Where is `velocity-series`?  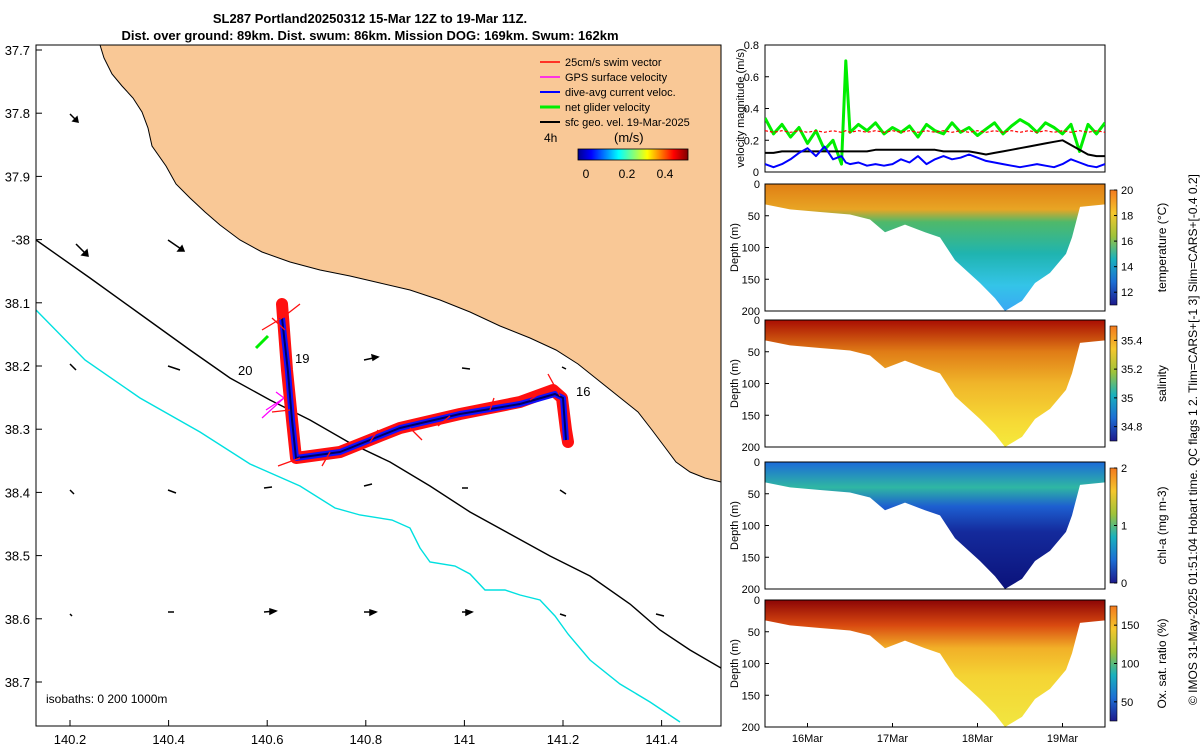
velocity-series is located at coordinates (935, 114).